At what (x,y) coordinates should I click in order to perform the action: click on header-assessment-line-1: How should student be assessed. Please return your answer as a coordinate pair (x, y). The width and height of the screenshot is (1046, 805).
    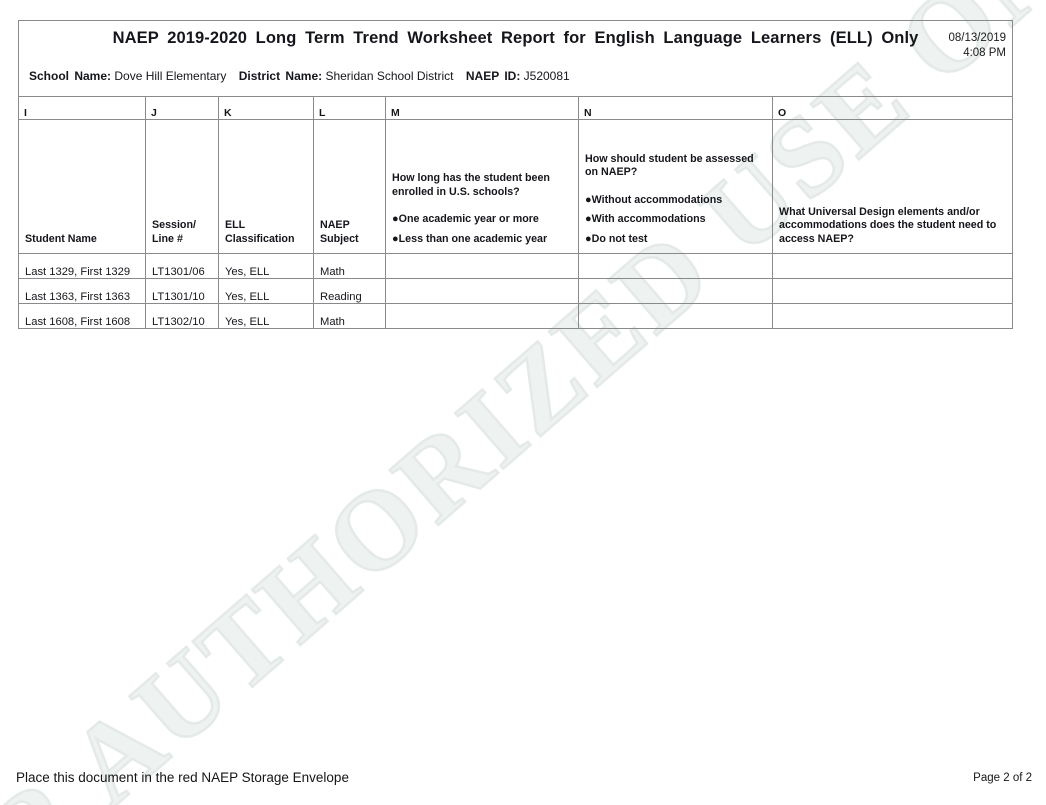
    Looking at the image, I should click on (669, 158).